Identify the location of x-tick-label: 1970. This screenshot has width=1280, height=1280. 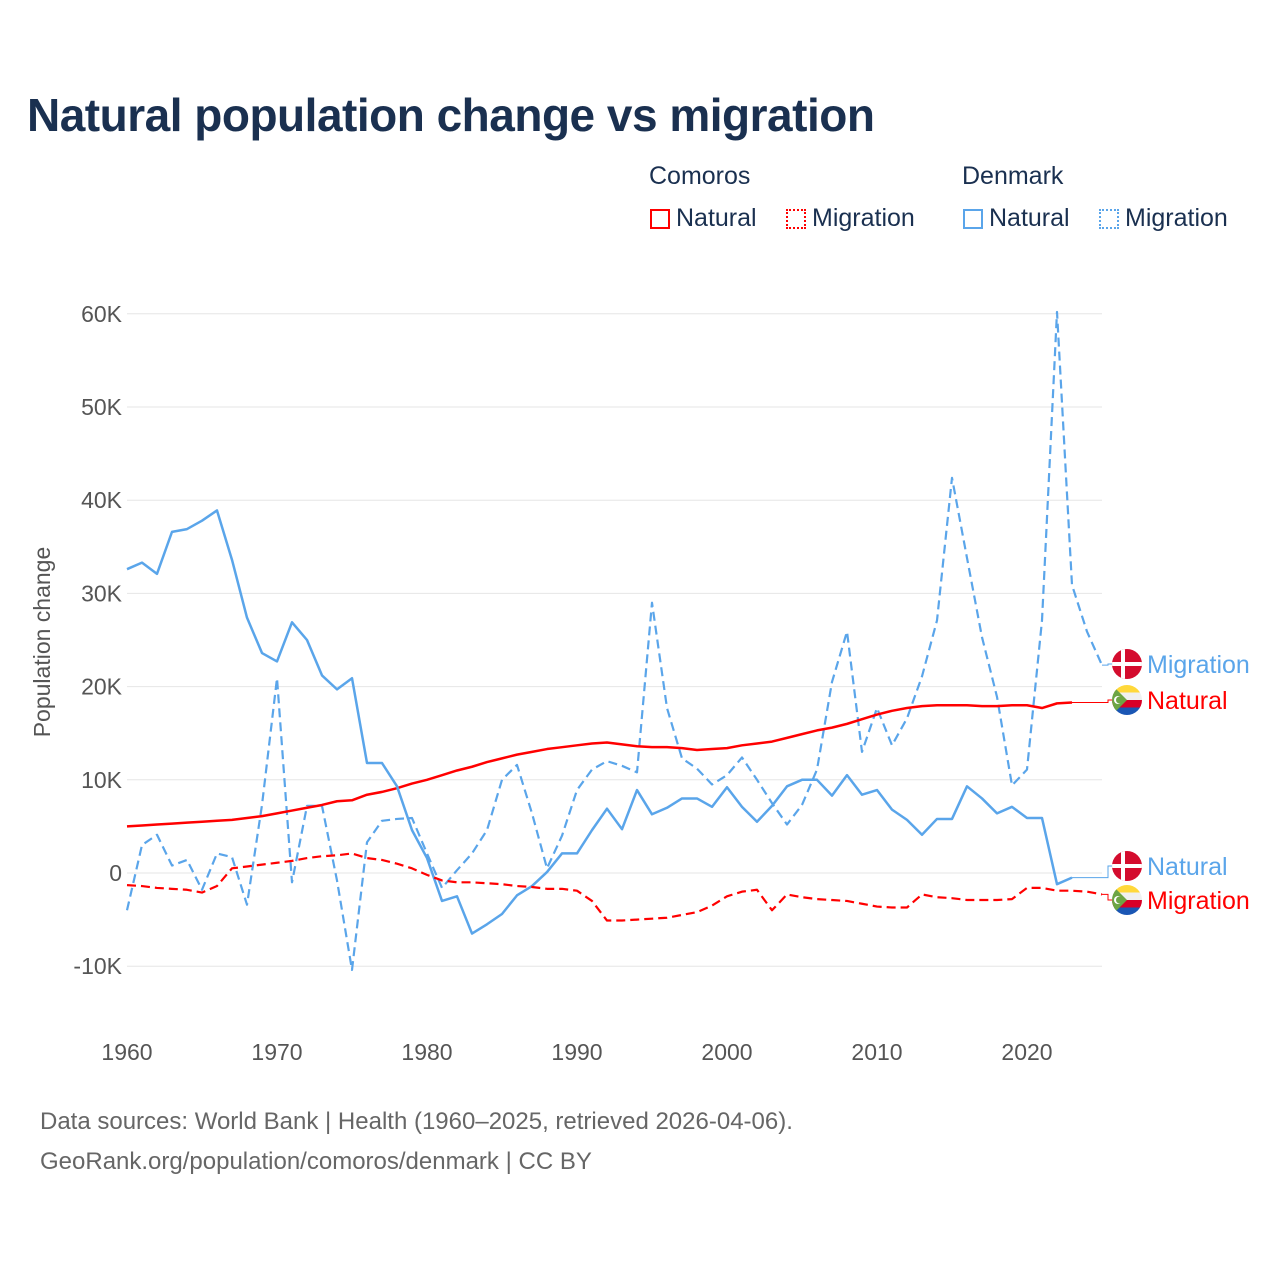
(276, 1052).